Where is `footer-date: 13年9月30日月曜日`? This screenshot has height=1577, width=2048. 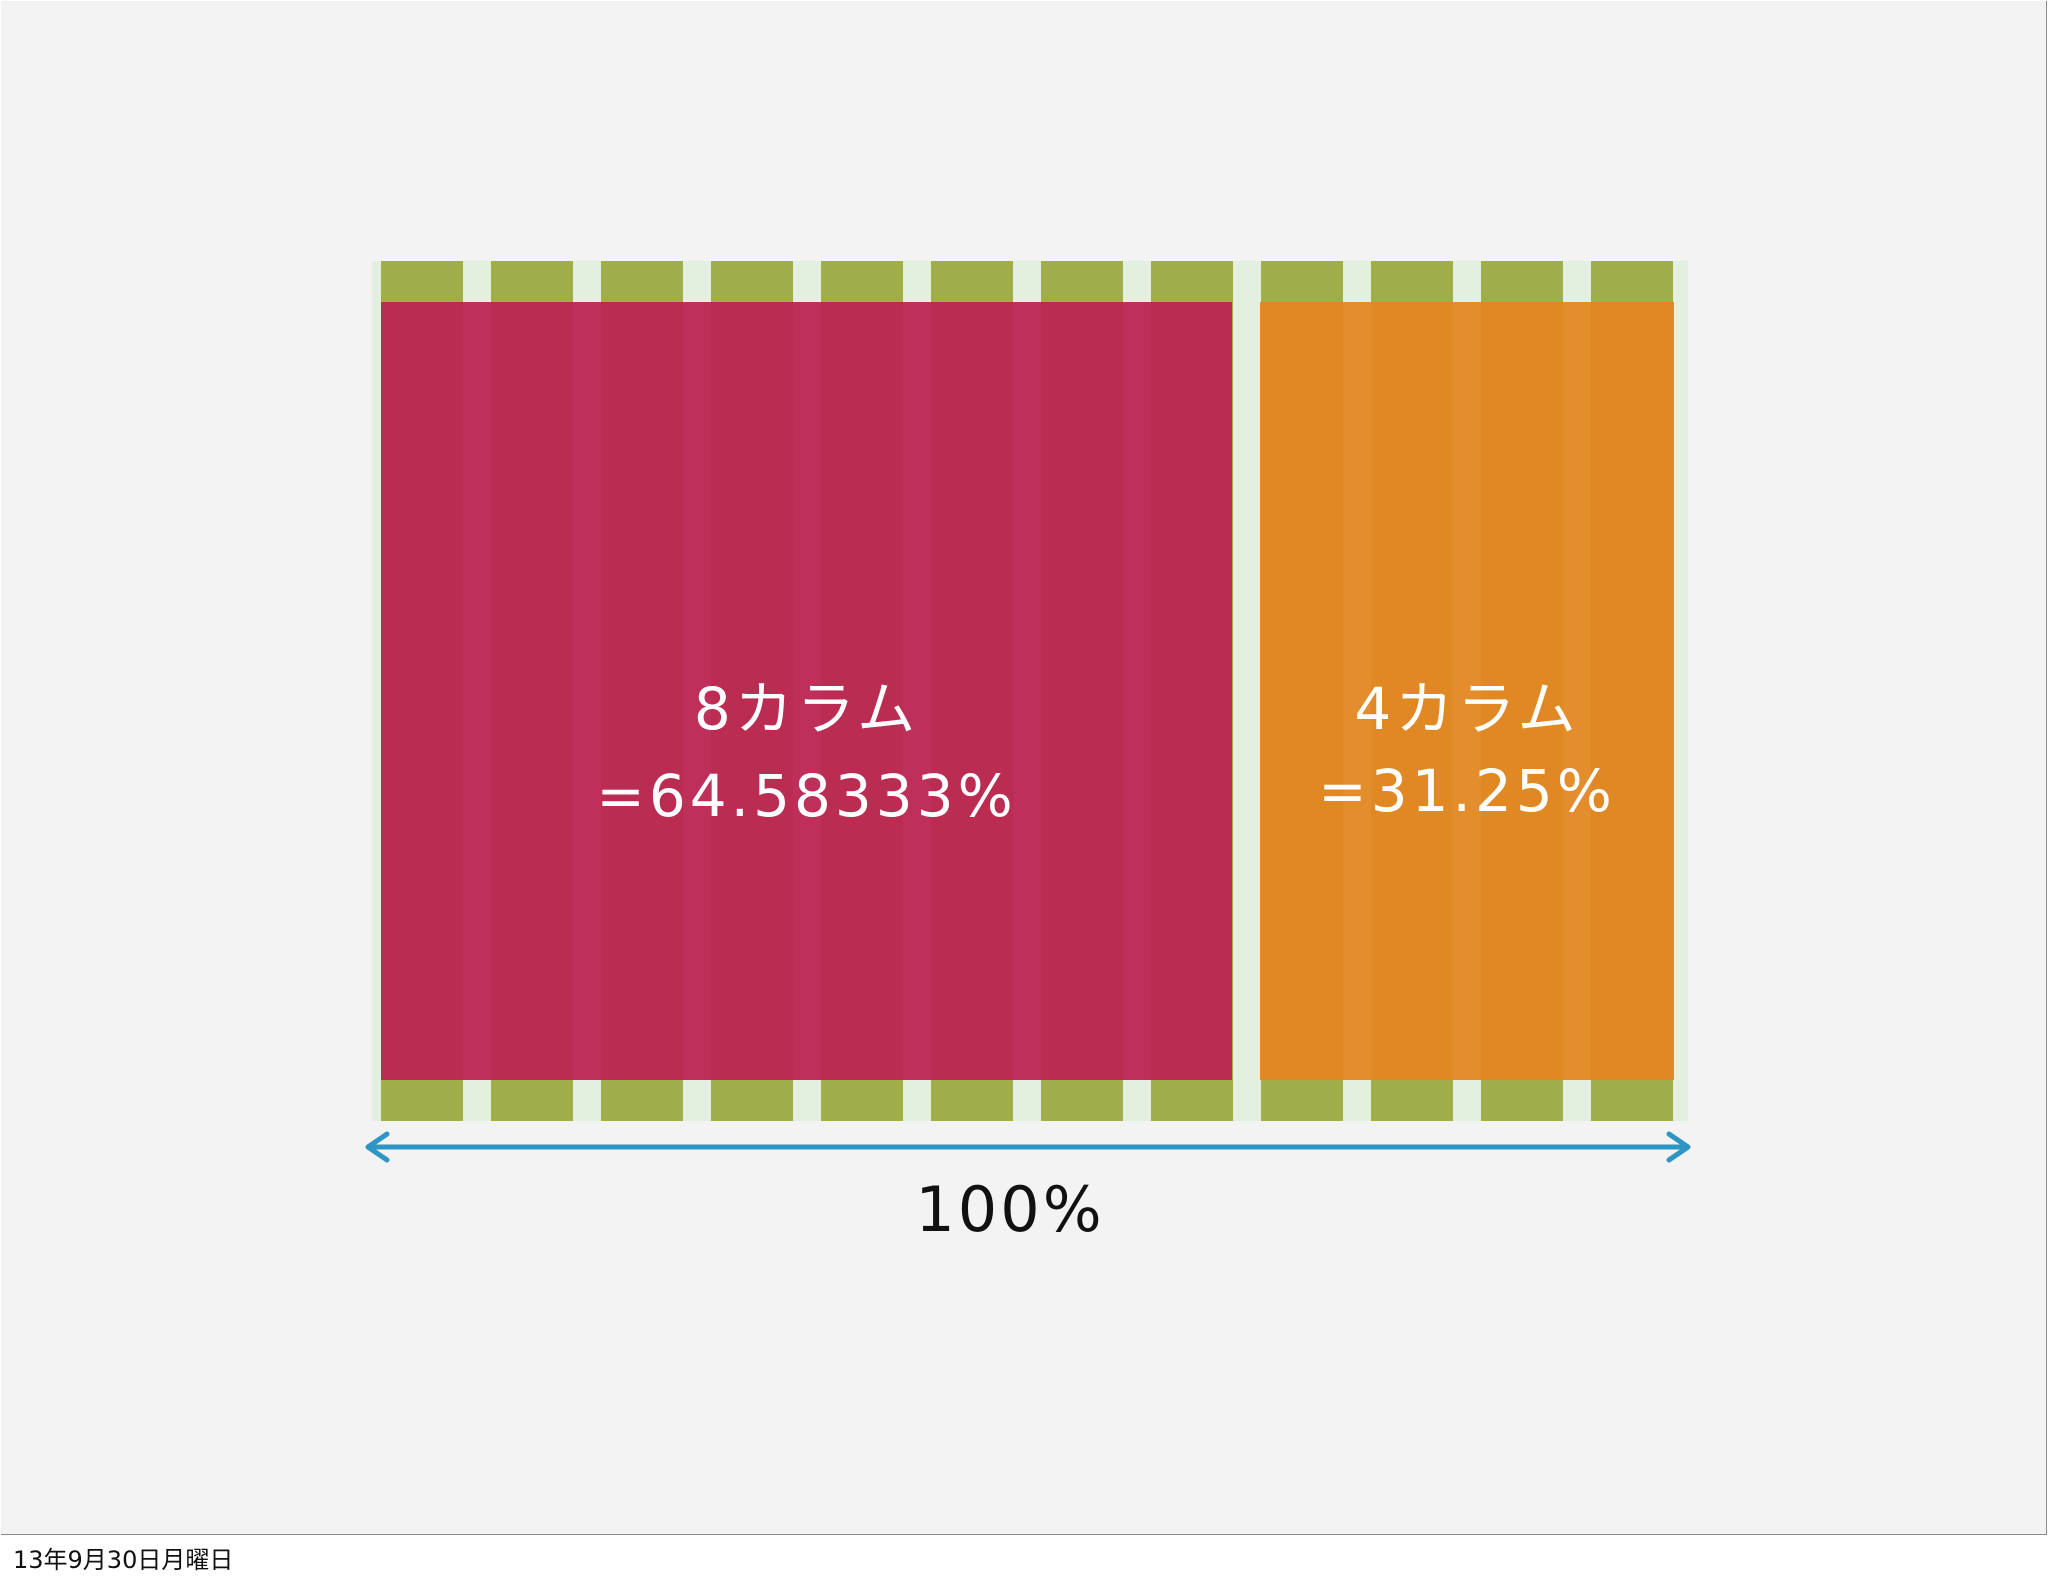 footer-date: 13年9月30日月曜日 is located at coordinates (123, 1560).